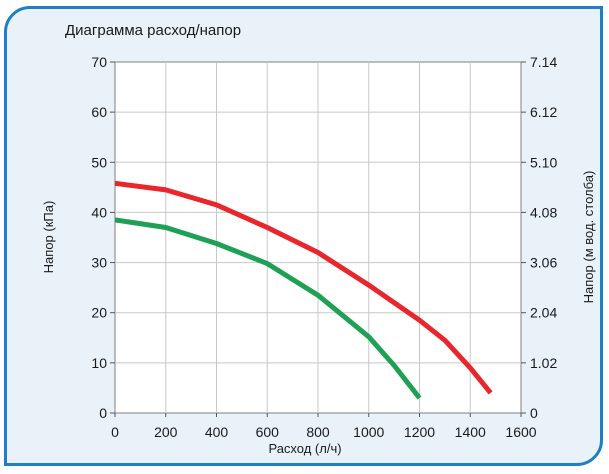  Describe the element at coordinates (103, 413) in the screenshot. I see `y-tick-label: 0` at that location.